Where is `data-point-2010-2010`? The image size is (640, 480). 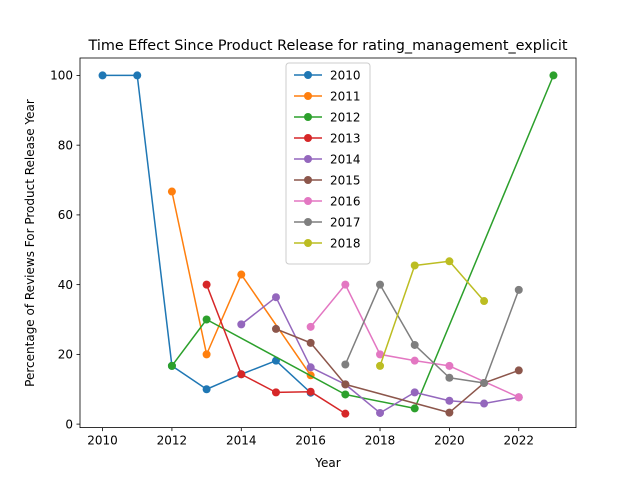 data-point-2010-2010 is located at coordinates (102, 75).